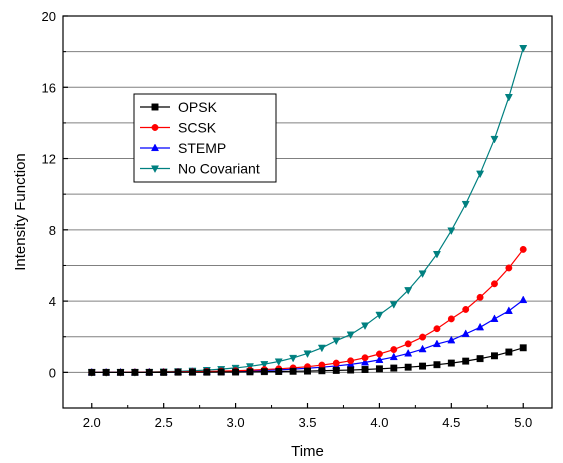  What do you see at coordinates (52, 301) in the screenshot?
I see `y-tick-label: 4` at bounding box center [52, 301].